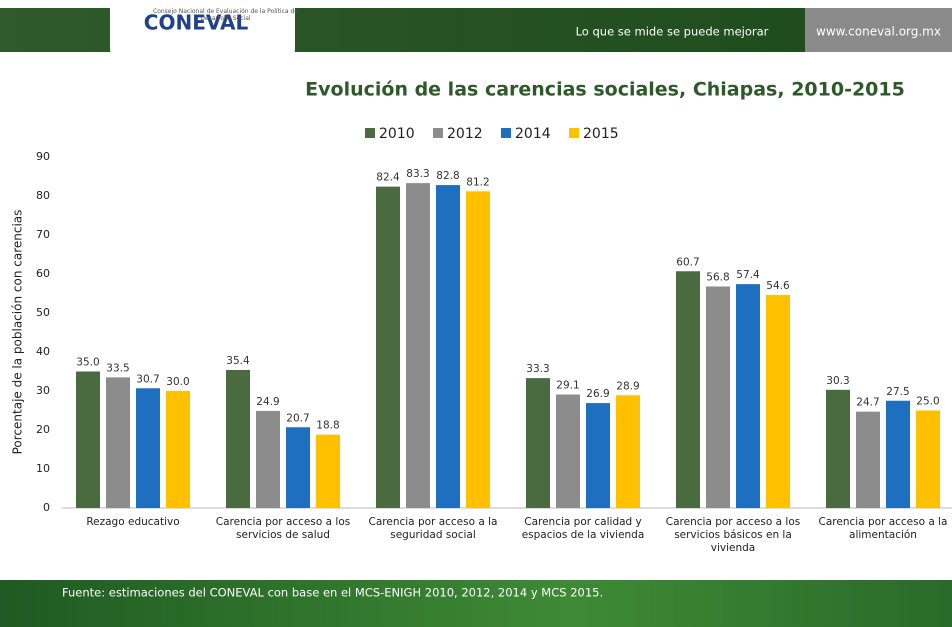  What do you see at coordinates (238, 361) in the screenshot?
I see `data-label: 35.4` at bounding box center [238, 361].